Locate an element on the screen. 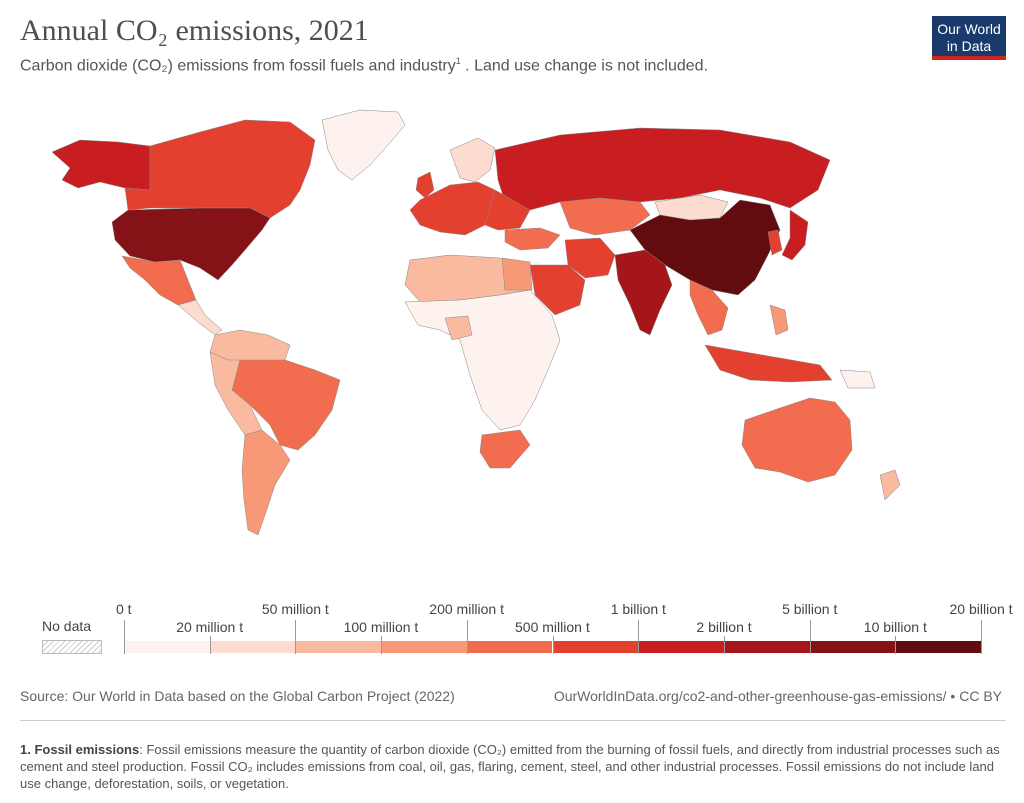  region-new-zealand is located at coordinates (890, 485).